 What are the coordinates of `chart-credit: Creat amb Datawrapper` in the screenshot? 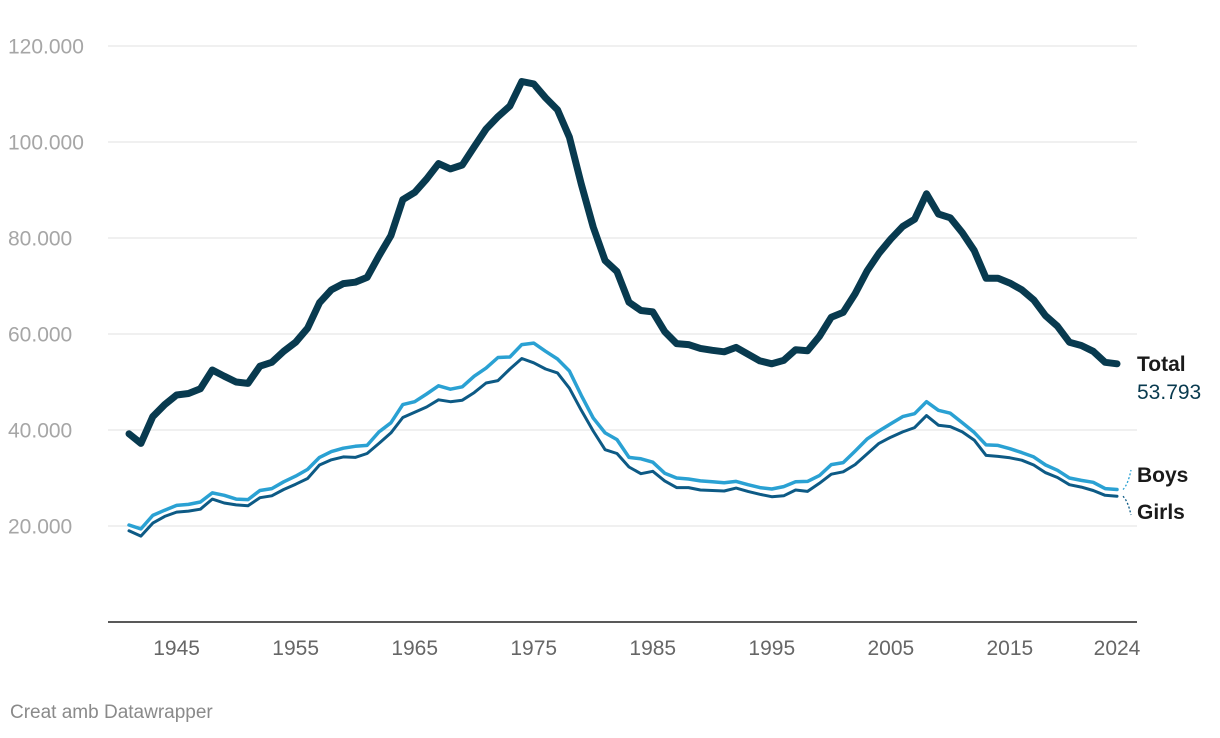 It's located at (111, 712).